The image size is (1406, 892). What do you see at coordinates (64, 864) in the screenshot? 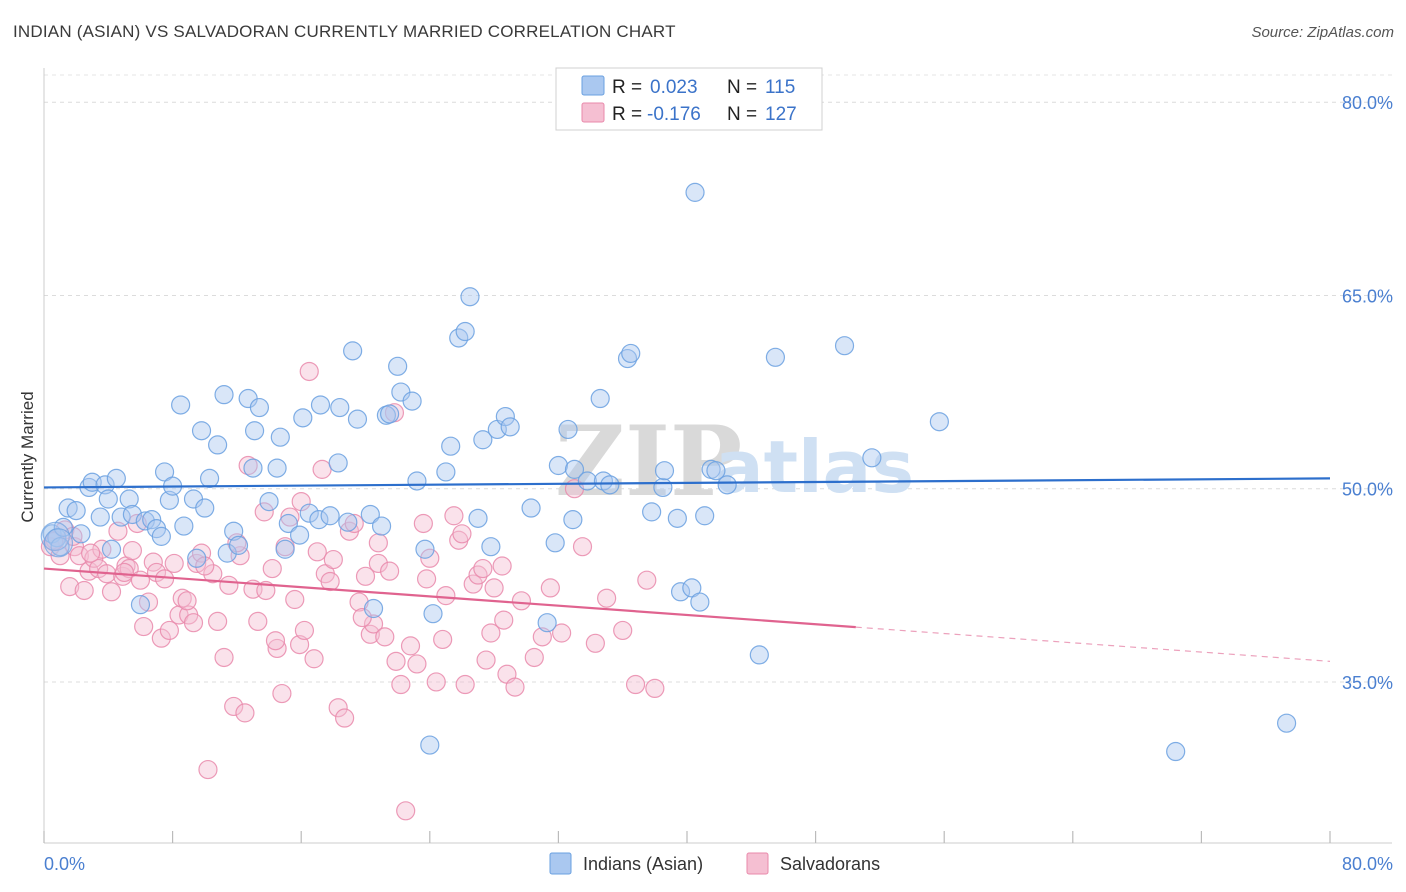
I see `x-tick-label-0: 0.0%` at bounding box center [64, 864].